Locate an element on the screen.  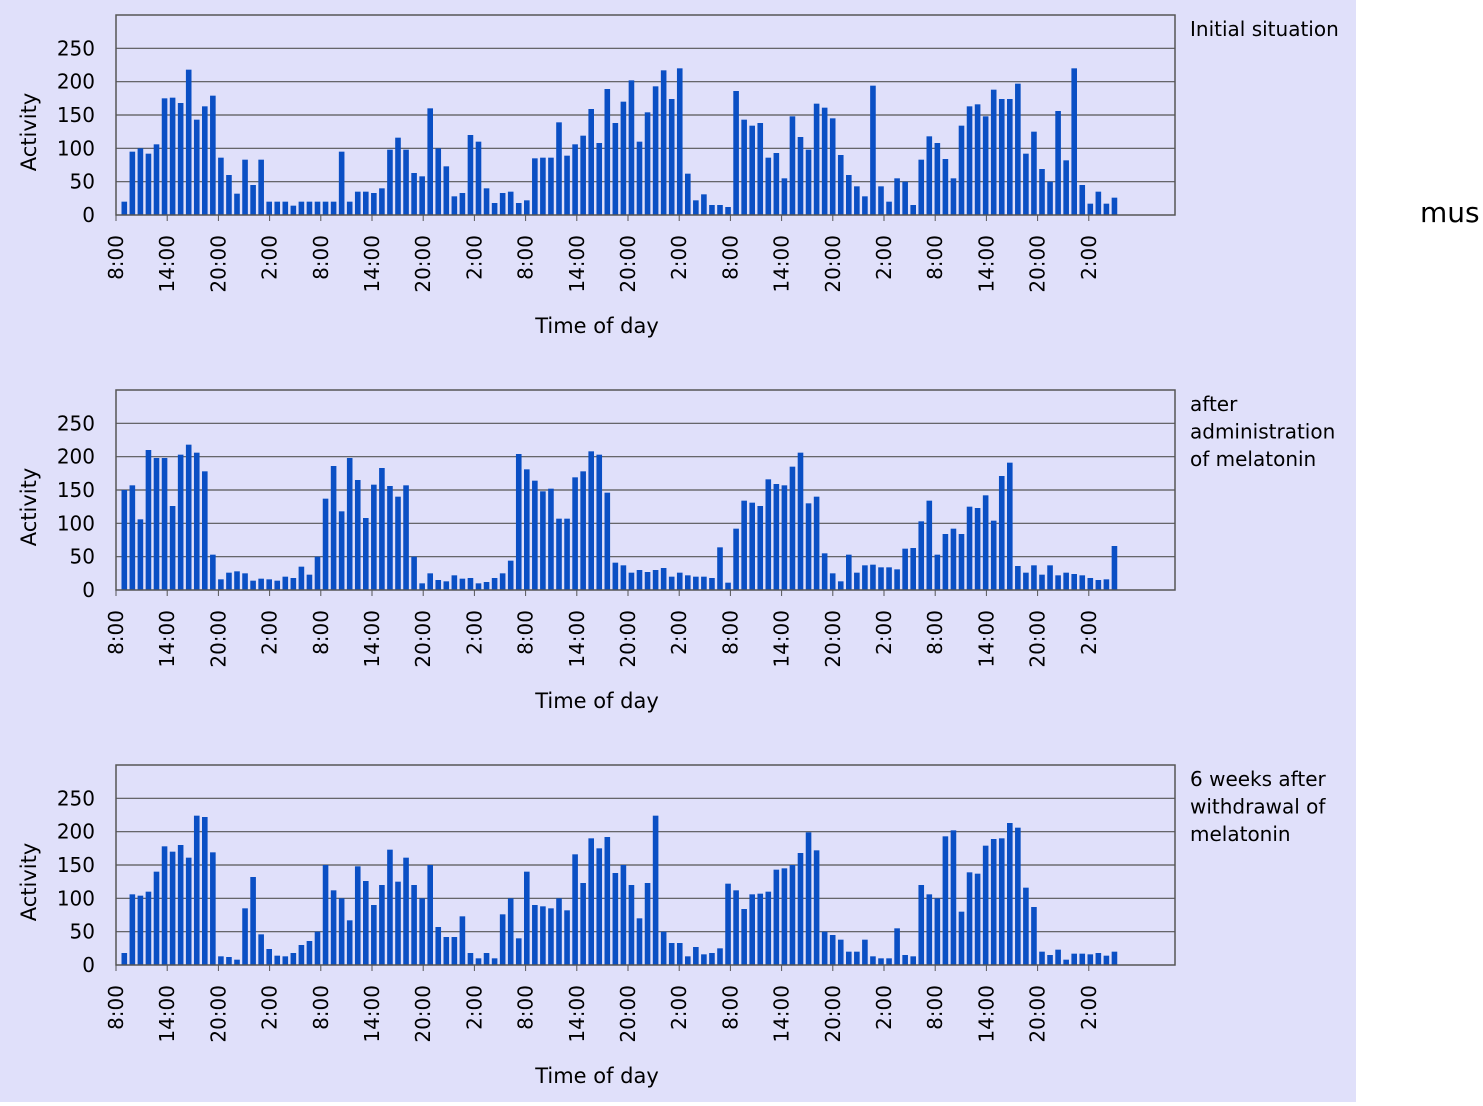
chart-title-line: Initial situation is located at coordinates (1264, 29).